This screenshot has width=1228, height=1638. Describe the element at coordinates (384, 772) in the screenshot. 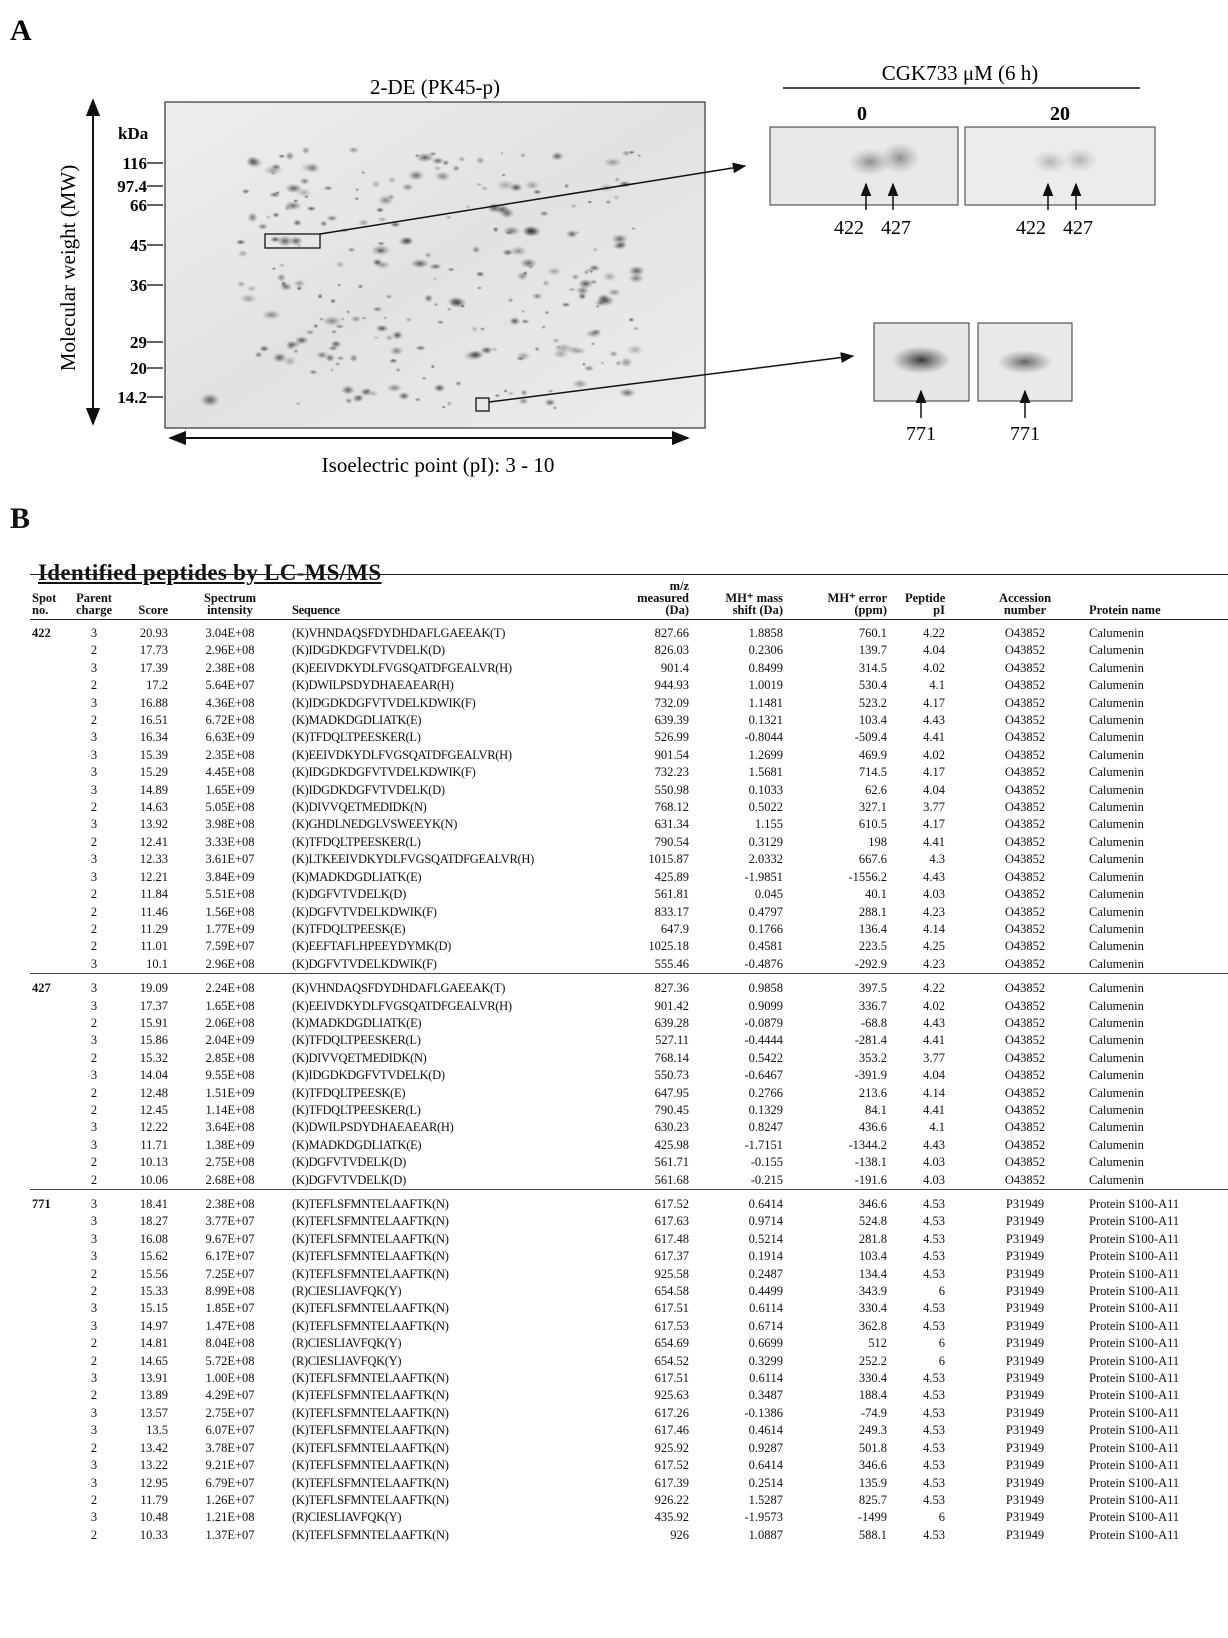

I see `table-cell: (K)IDGDKDGFVTVDELKDWIK(F)` at that location.